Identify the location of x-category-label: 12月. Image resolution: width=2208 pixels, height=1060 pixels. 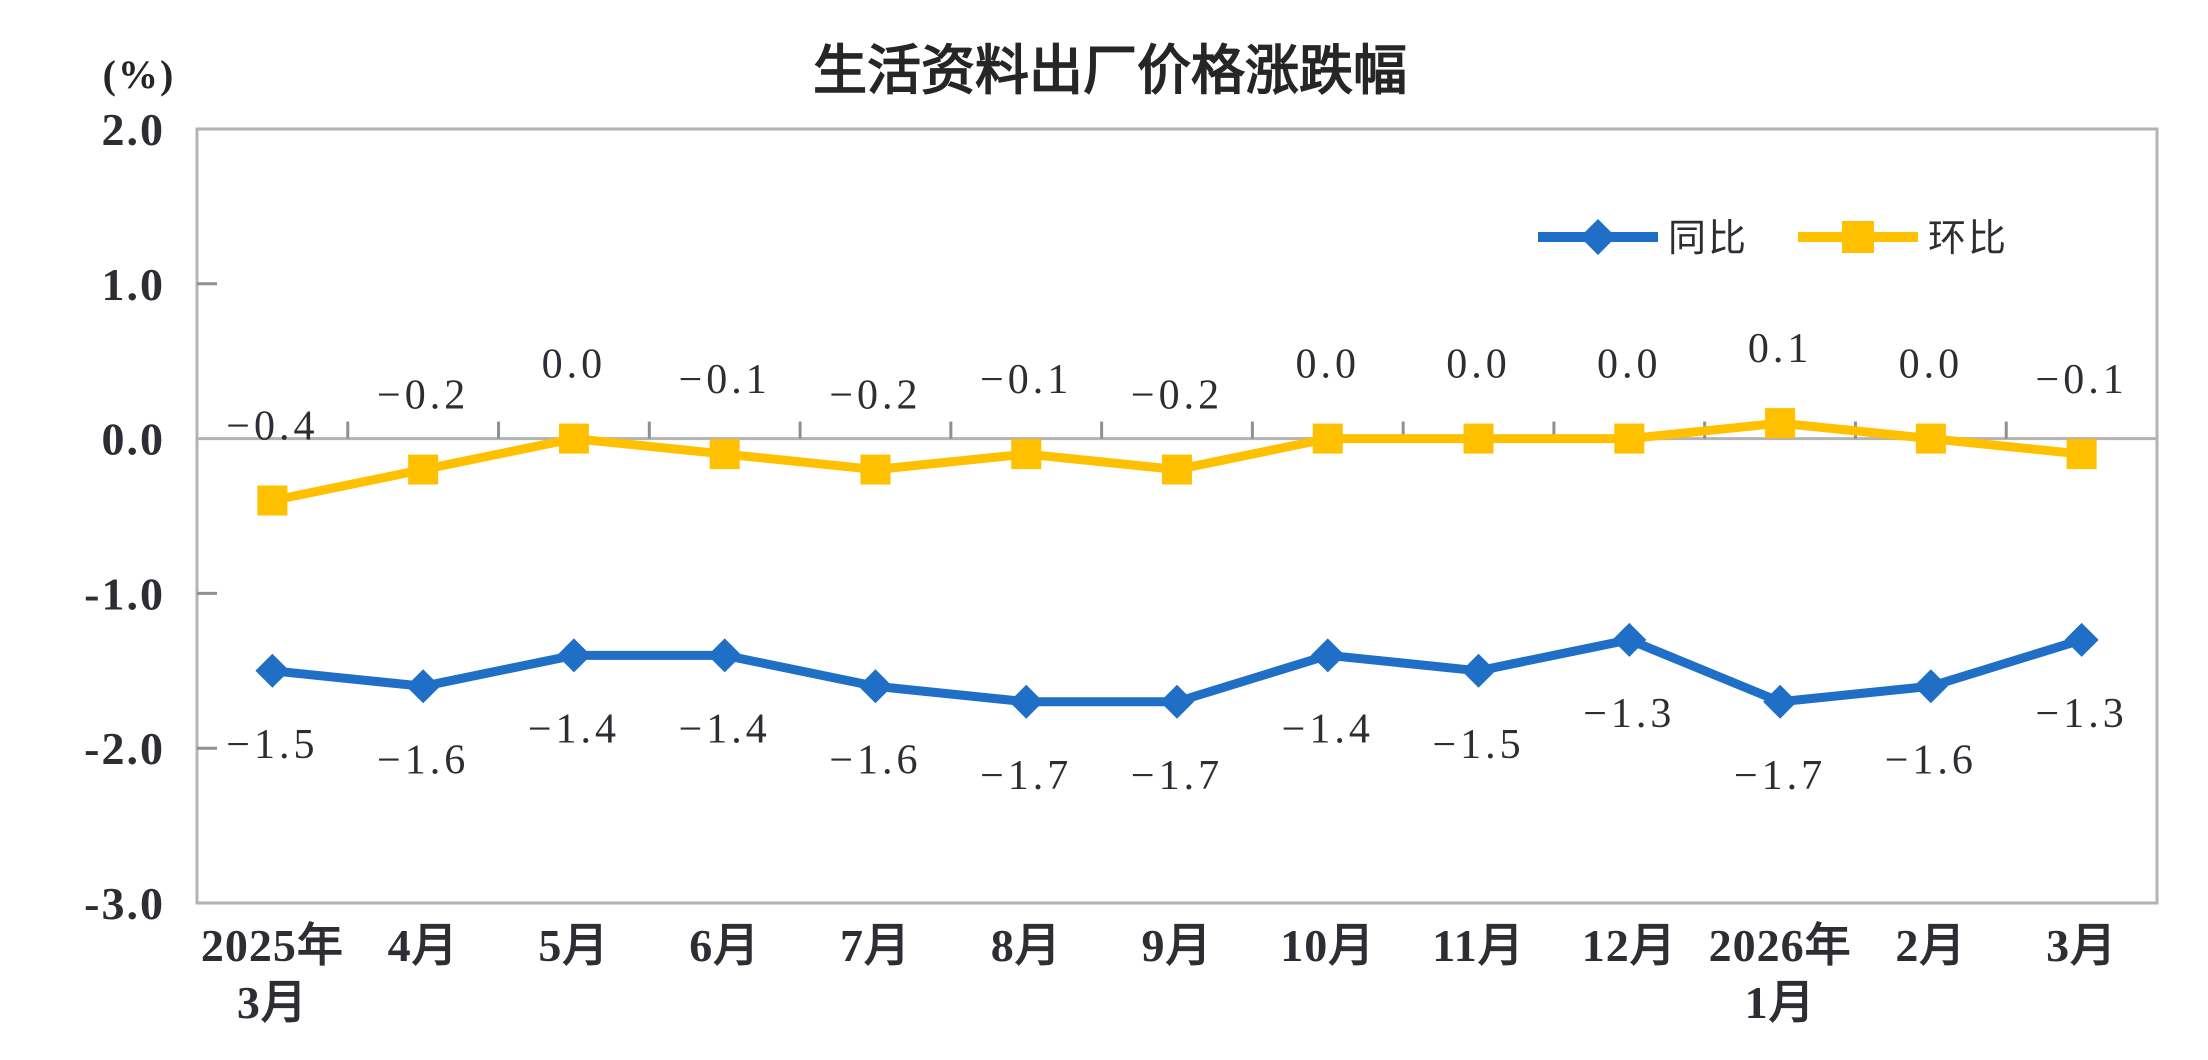
(1629, 945).